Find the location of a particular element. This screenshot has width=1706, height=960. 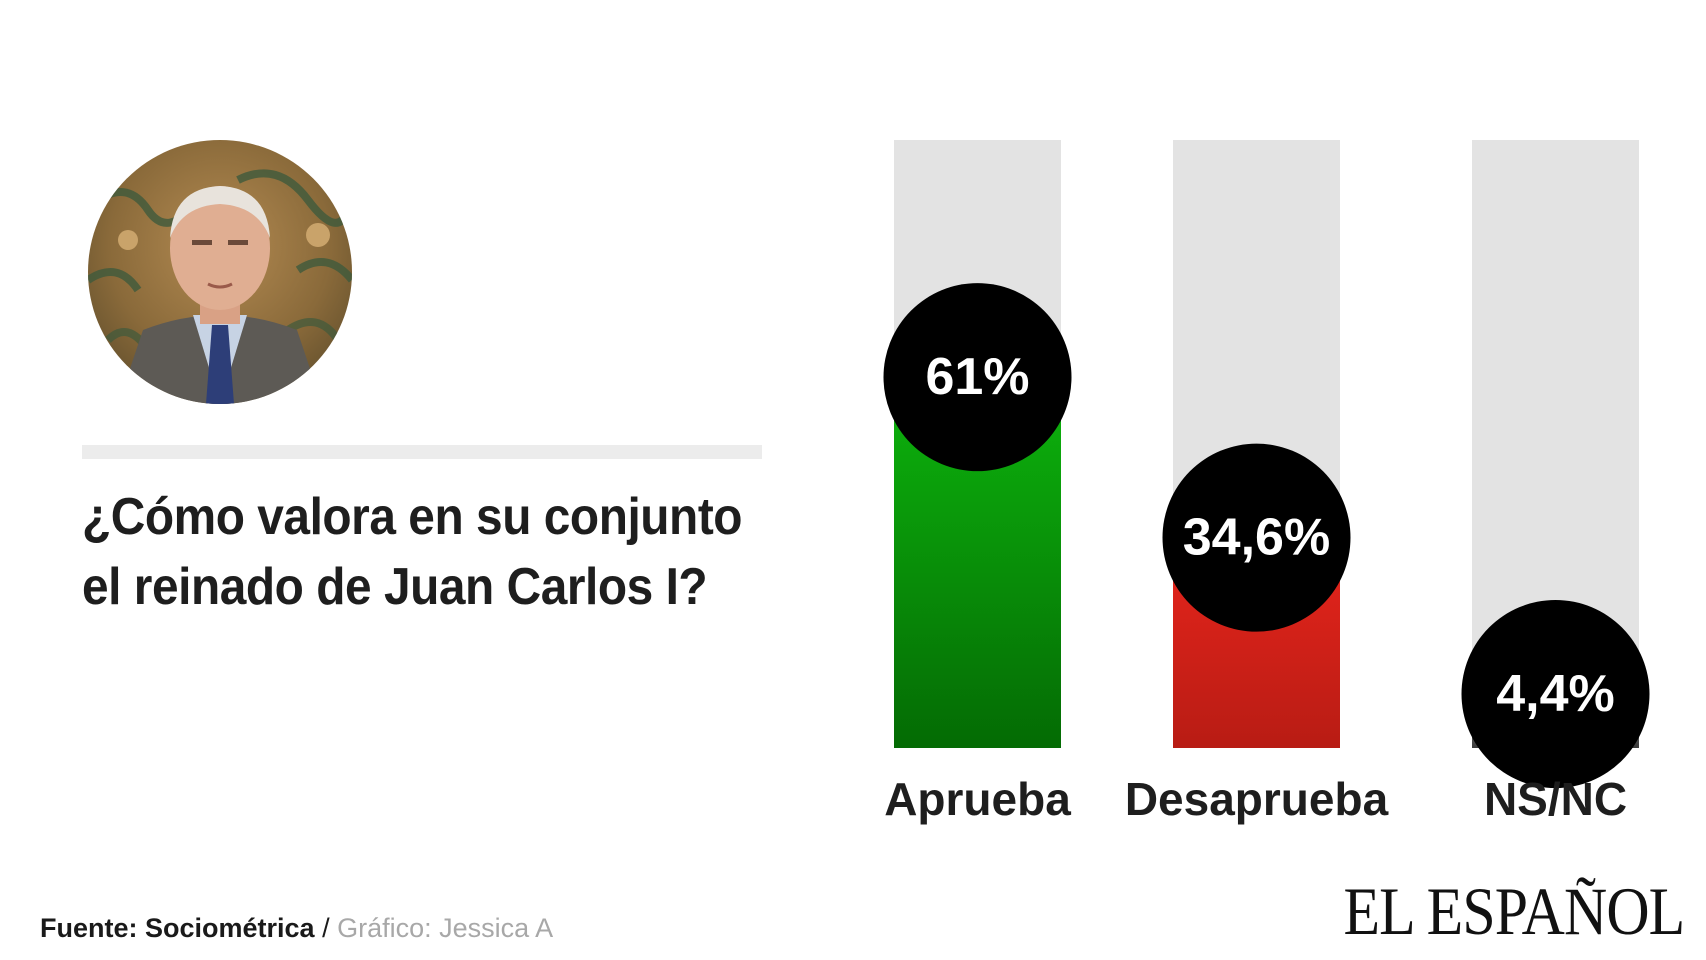

question-line-1: ¿Cómo valora en su conjunto is located at coordinates (412, 517).